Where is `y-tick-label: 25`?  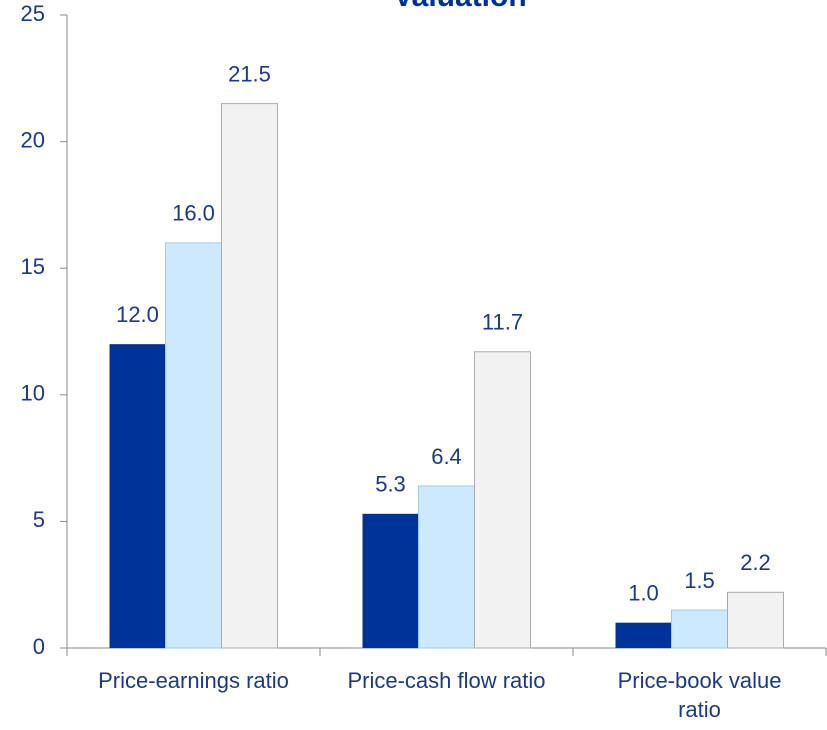 y-tick-label: 25 is located at coordinates (33, 13).